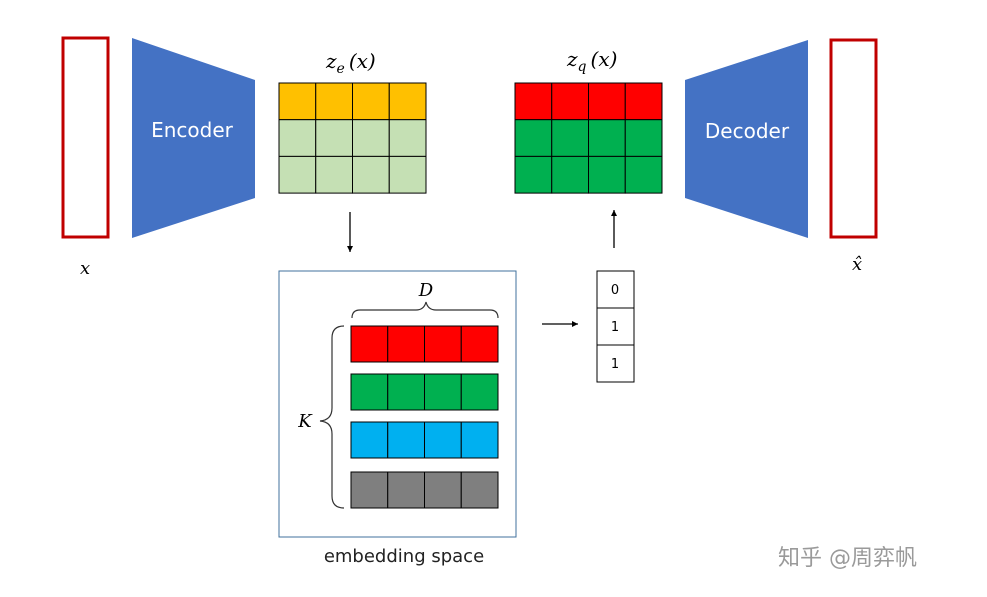 This screenshot has width=987, height=597. Describe the element at coordinates (332, 417) in the screenshot. I see `k-brace` at that location.